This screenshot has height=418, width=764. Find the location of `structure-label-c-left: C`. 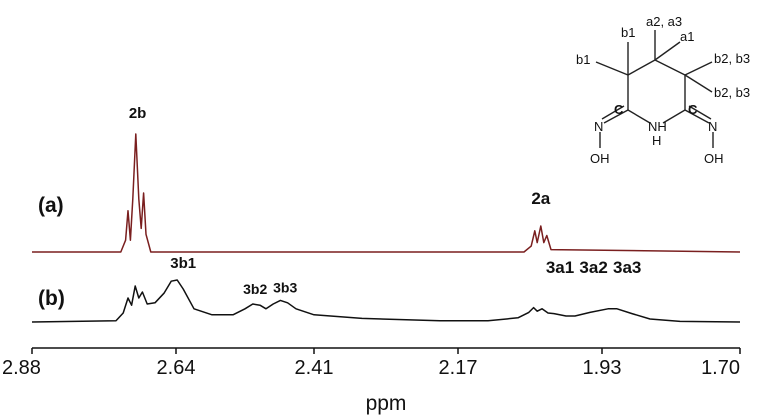

structure-label-c-left: C is located at coordinates (619, 109).